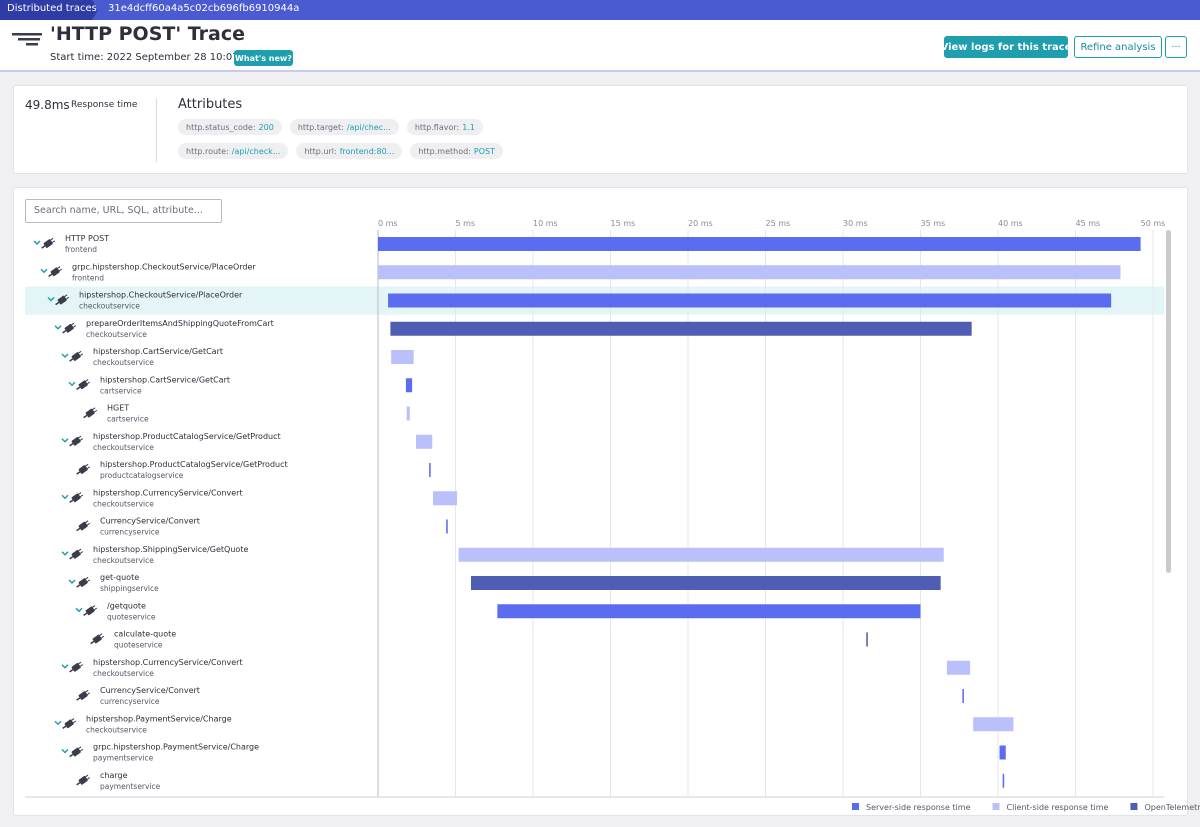  Describe the element at coordinates (145, 634) in the screenshot. I see `span-name: calculate-quote` at that location.